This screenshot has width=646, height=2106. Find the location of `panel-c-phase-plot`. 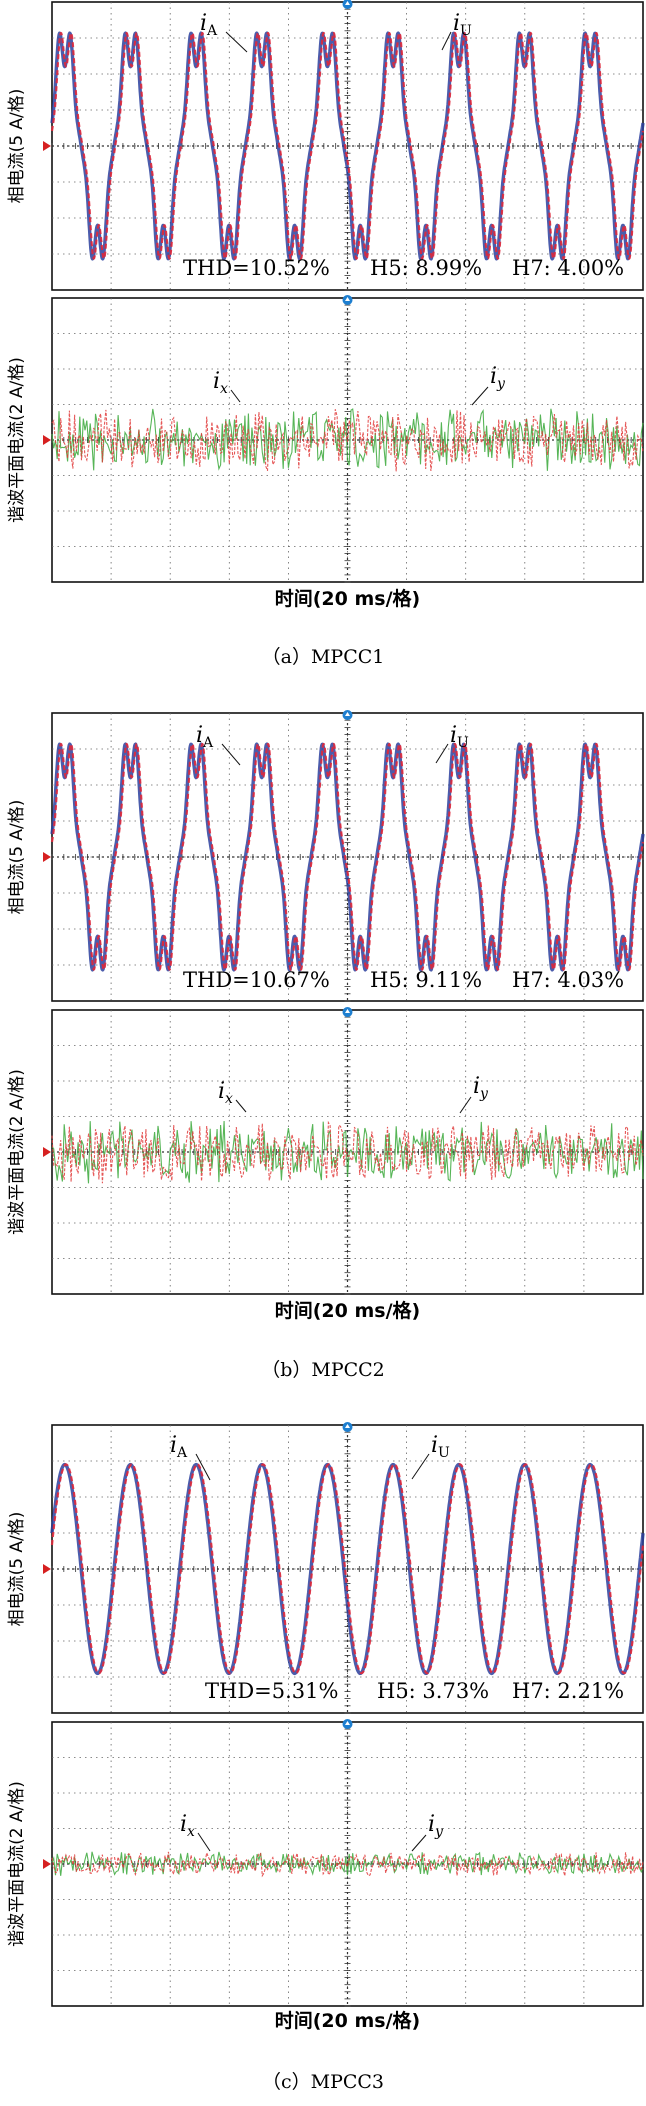

panel-c-phase-plot is located at coordinates (344, 1568).